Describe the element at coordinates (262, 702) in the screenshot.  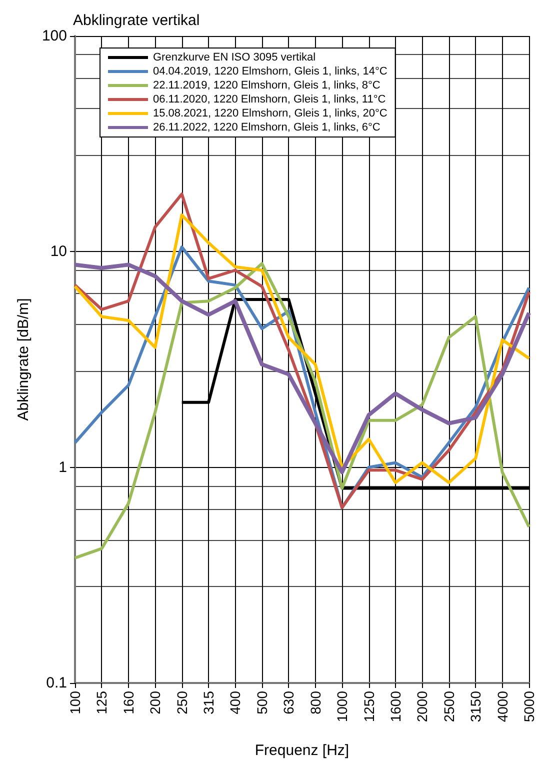
I see `x-tick-label: 500` at that location.